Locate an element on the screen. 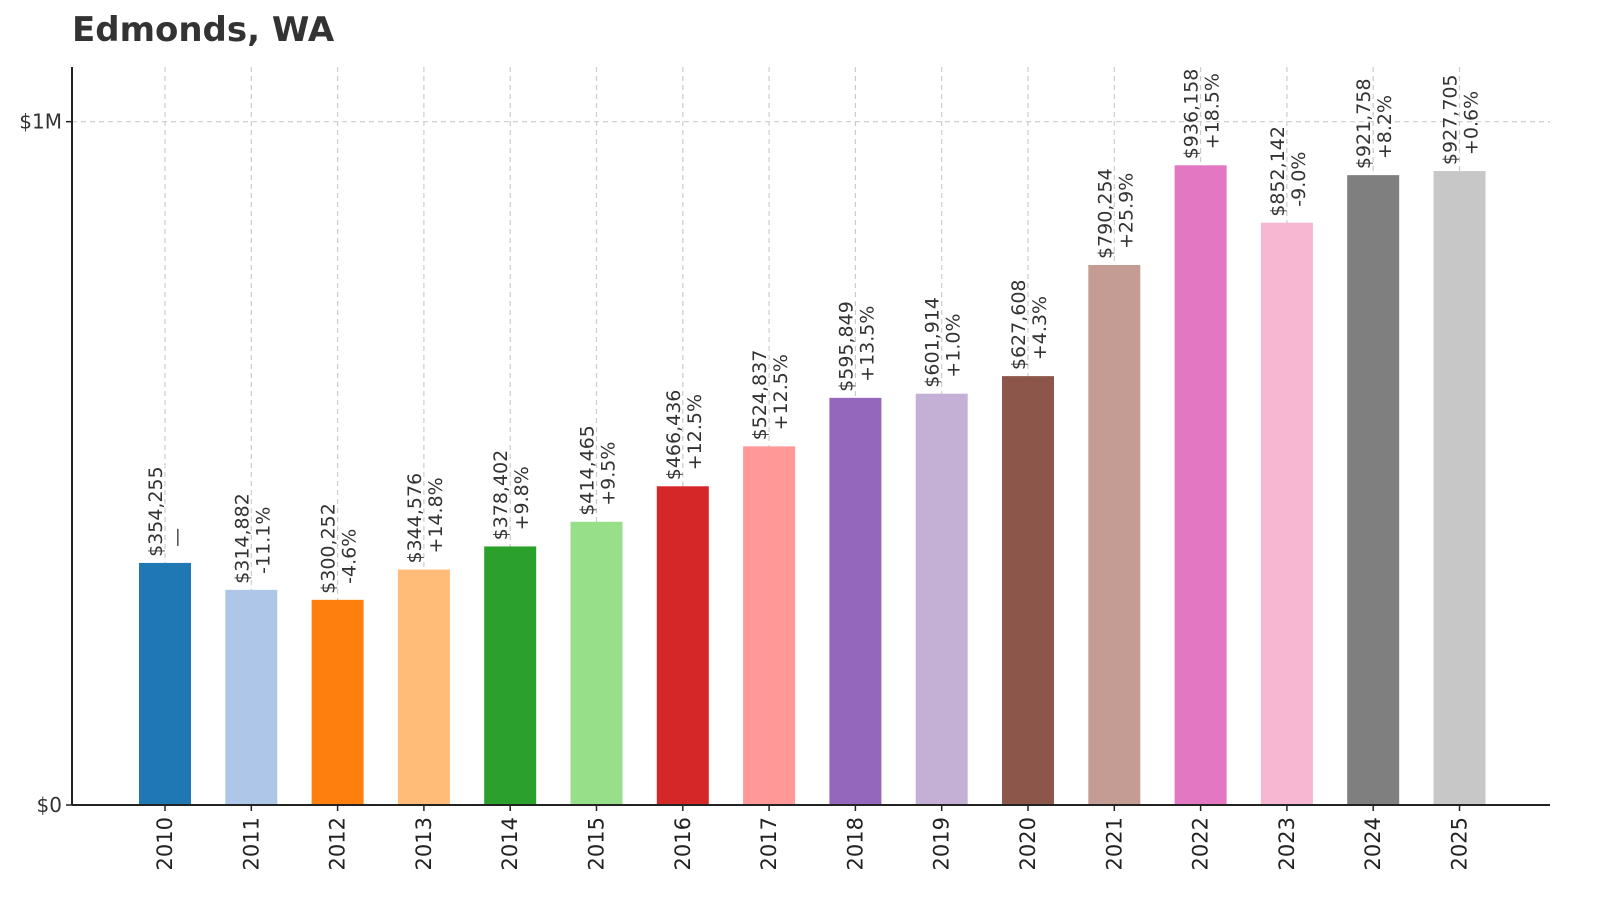 This screenshot has width=1600, height=903. x-tick-label: 2010 is located at coordinates (165, 843).